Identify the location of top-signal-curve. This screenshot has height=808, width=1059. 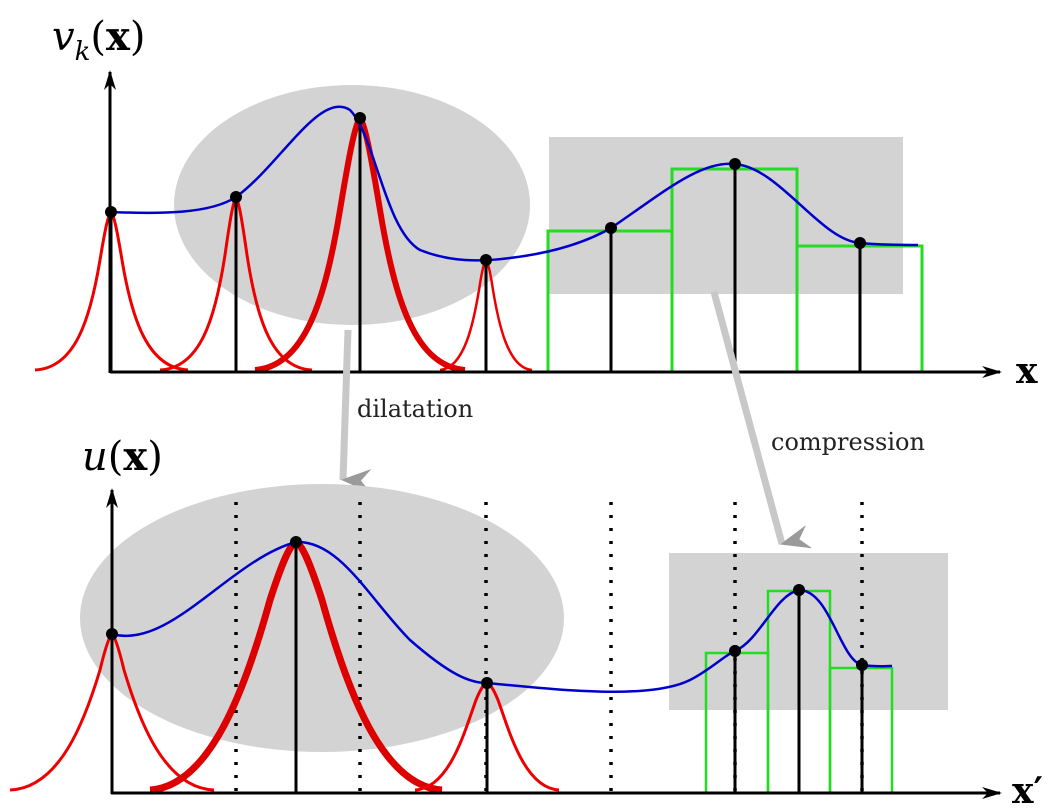
(514, 183).